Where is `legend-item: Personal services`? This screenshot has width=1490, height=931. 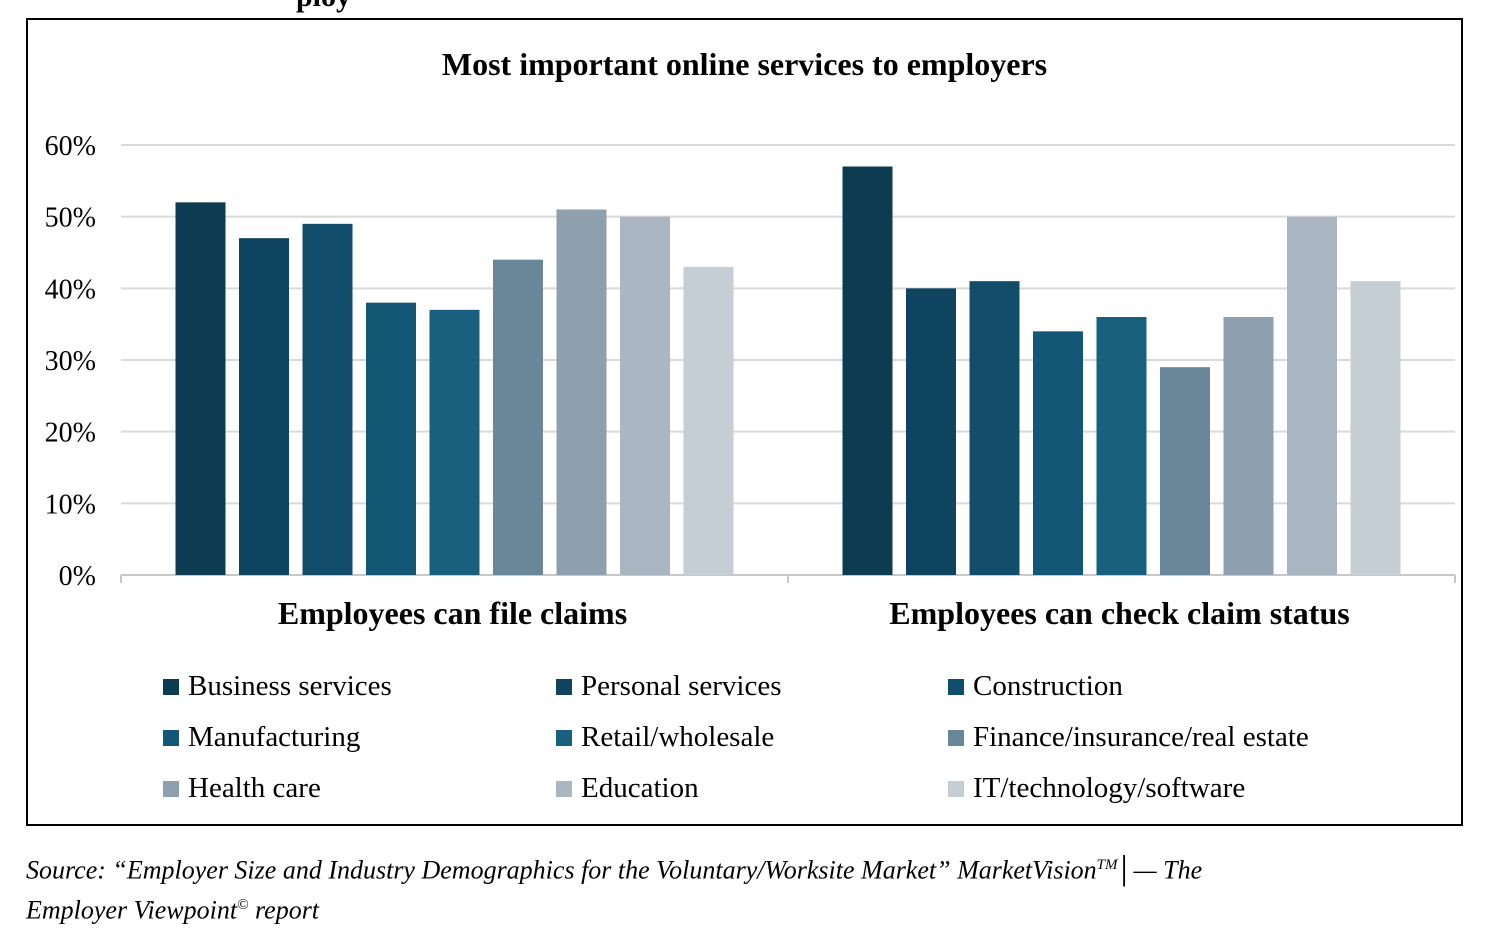 legend-item: Personal services is located at coordinates (669, 686).